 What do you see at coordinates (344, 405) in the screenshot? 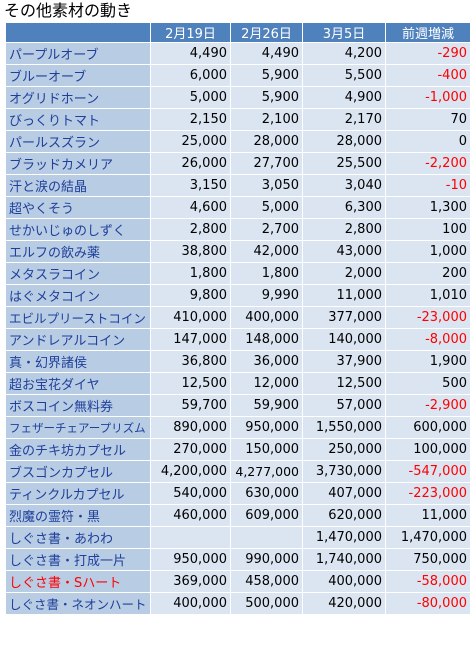
I see `price-cell: 57,000` at bounding box center [344, 405].